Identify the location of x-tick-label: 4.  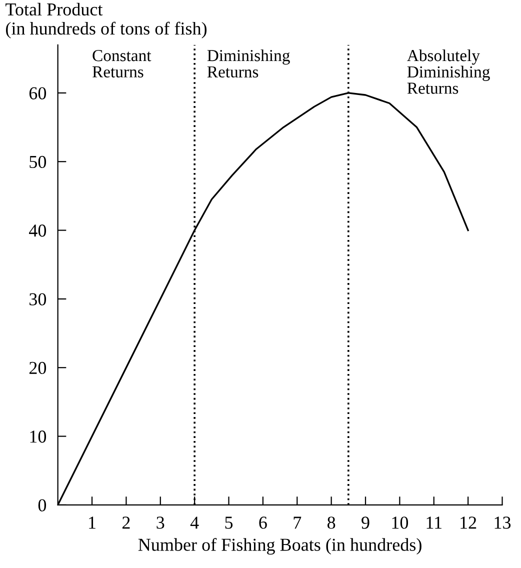
(194, 522).